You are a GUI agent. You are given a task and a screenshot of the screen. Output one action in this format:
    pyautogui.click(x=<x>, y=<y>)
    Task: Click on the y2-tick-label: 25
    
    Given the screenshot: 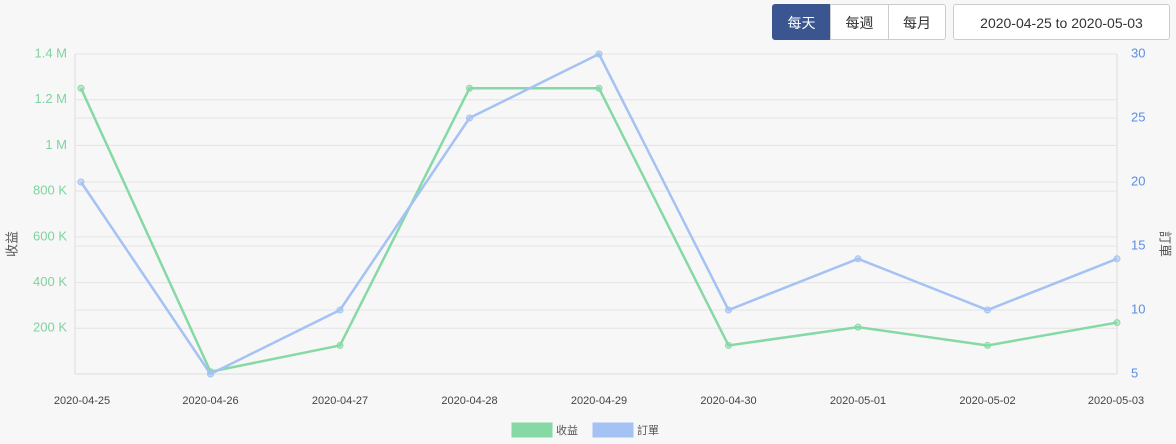 What is the action you would take?
    pyautogui.click(x=1138, y=116)
    